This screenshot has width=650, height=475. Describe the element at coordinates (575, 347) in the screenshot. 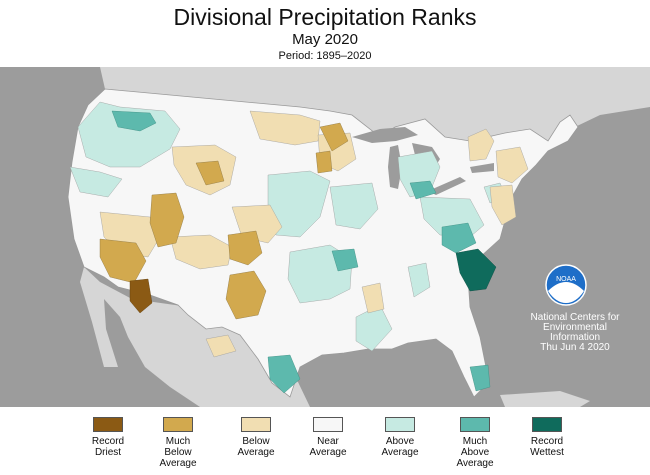

I see `map-date: Thu Jun 4 2020` at that location.